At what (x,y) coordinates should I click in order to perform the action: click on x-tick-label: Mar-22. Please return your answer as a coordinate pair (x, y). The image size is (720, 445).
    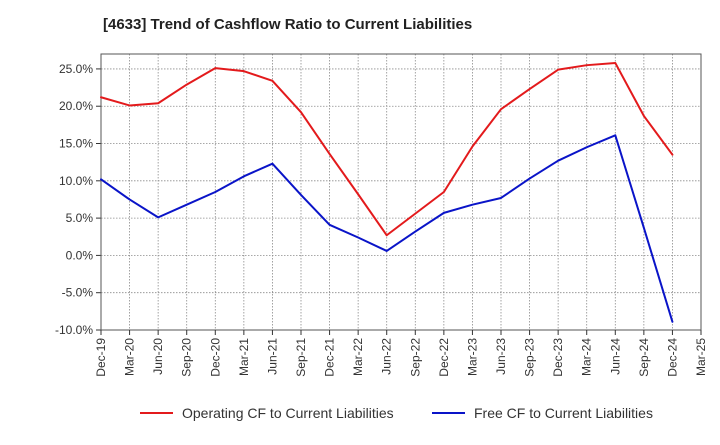
    Looking at the image, I should click on (358, 357).